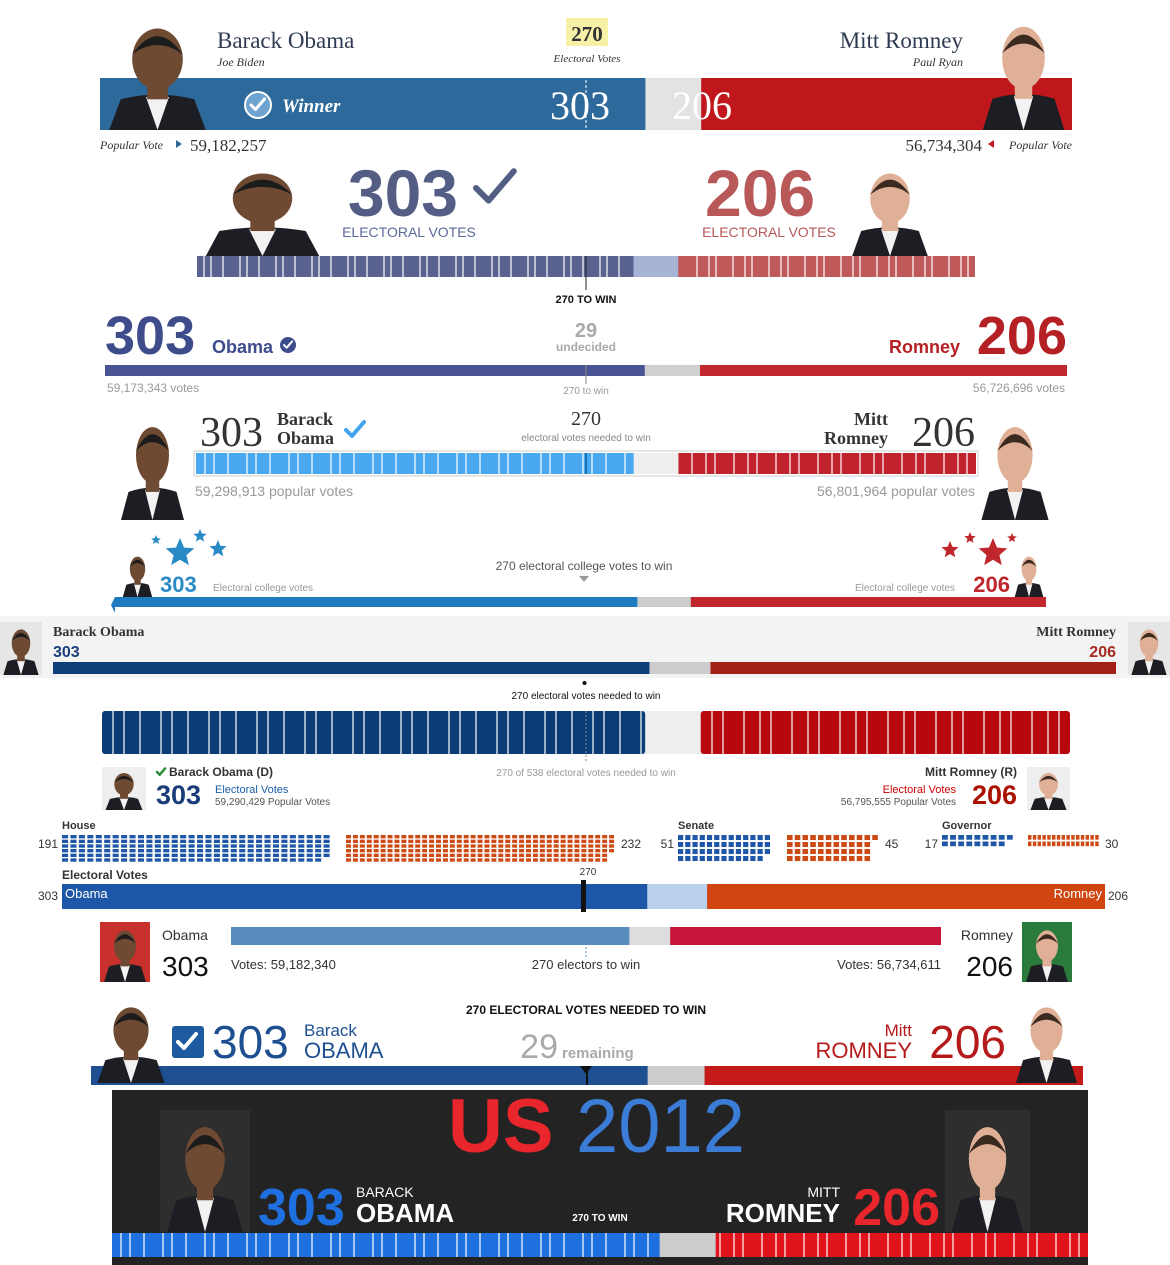 The image size is (1170, 1265). Describe the element at coordinates (351, 668) in the screenshot. I see `obama-bar` at that location.